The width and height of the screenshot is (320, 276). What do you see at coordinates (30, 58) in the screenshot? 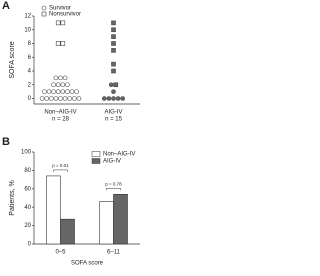
I see `y-tick-label: 6` at bounding box center [30, 58].